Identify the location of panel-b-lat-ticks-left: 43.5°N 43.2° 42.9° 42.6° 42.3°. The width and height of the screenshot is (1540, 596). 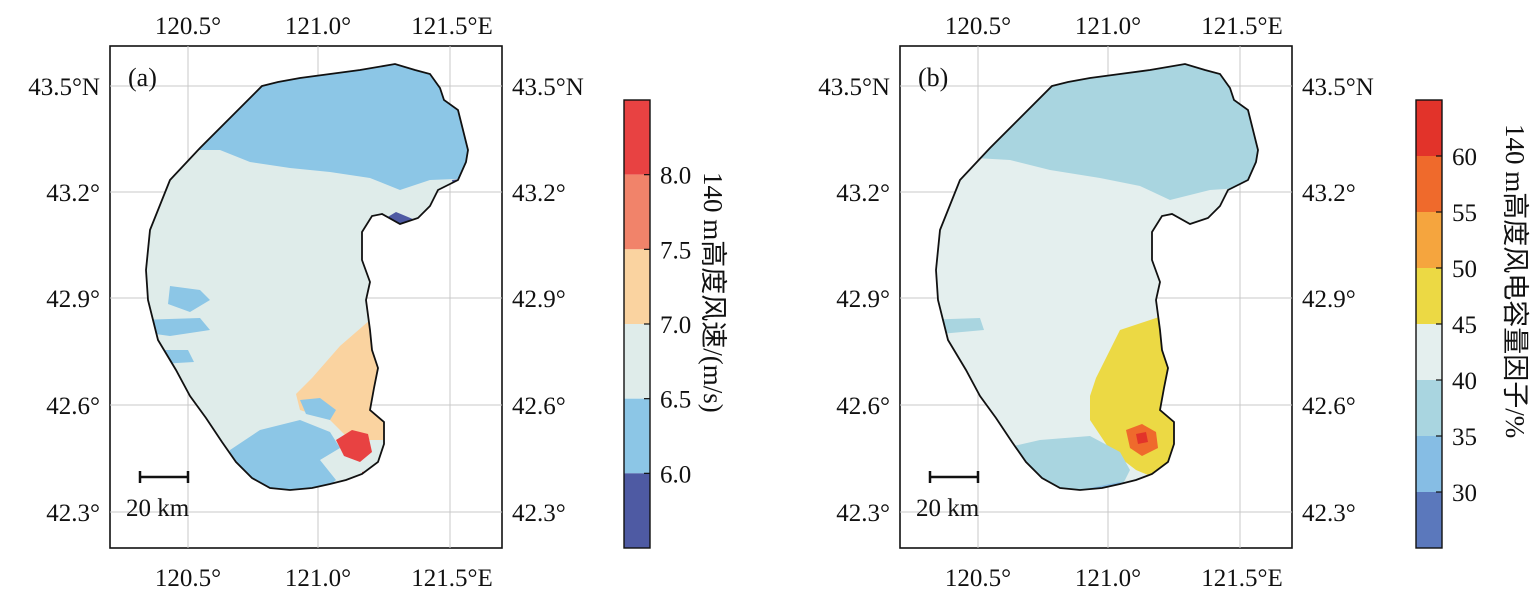
(854, 300).